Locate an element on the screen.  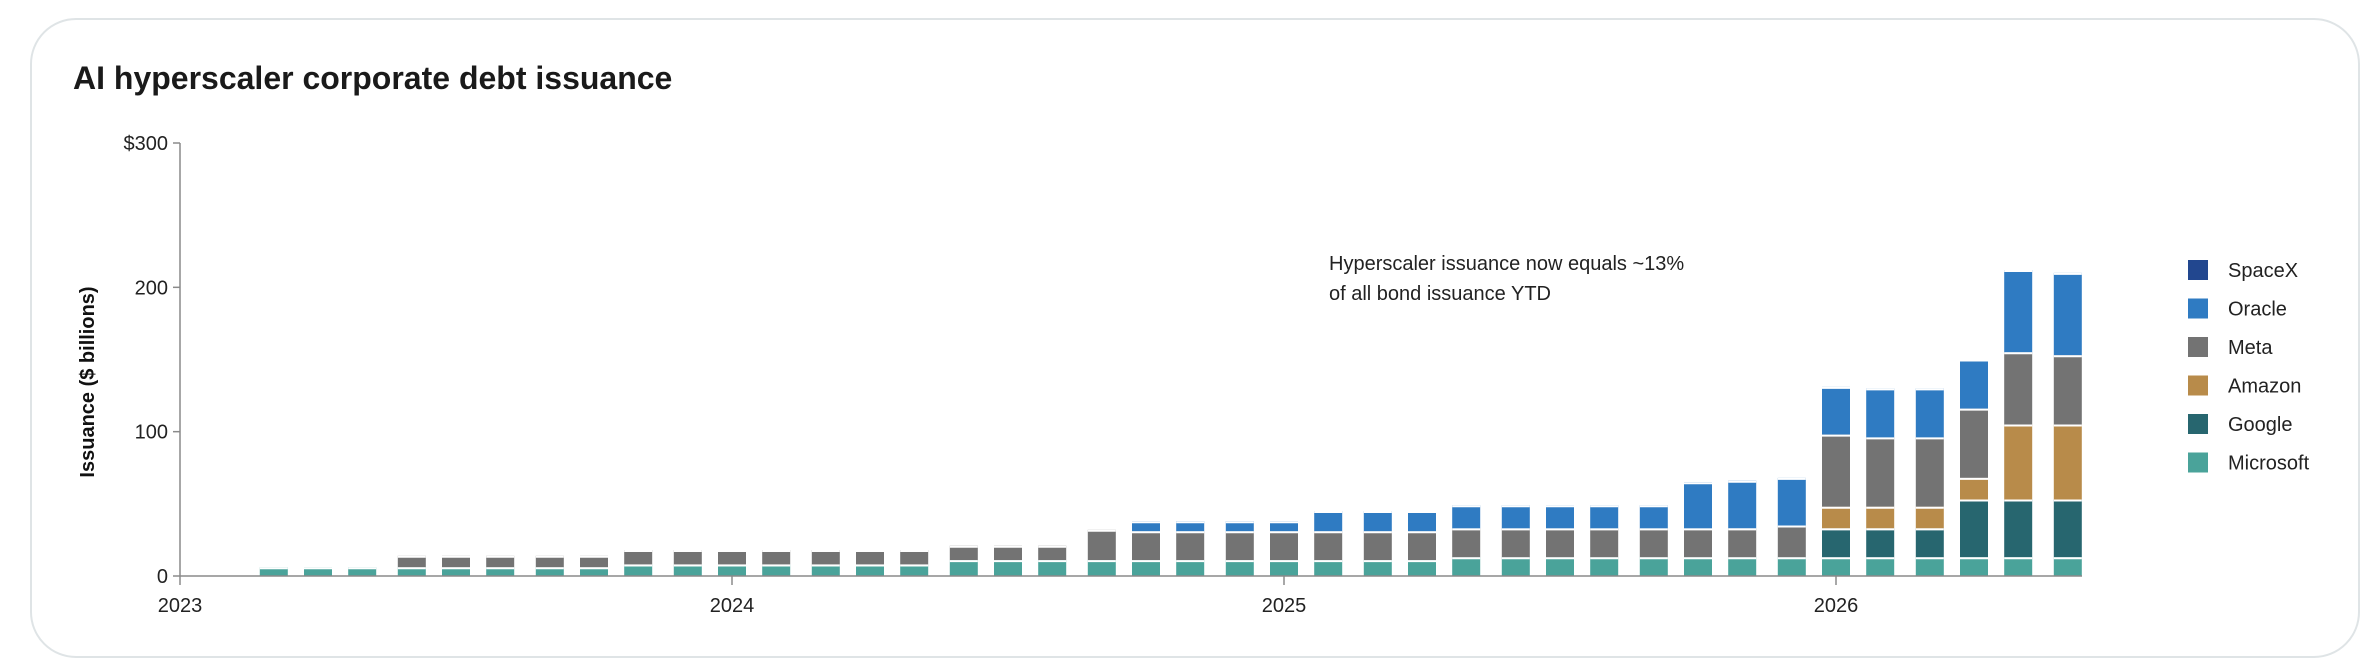
x-tick-label: 2026 is located at coordinates (1836, 606).